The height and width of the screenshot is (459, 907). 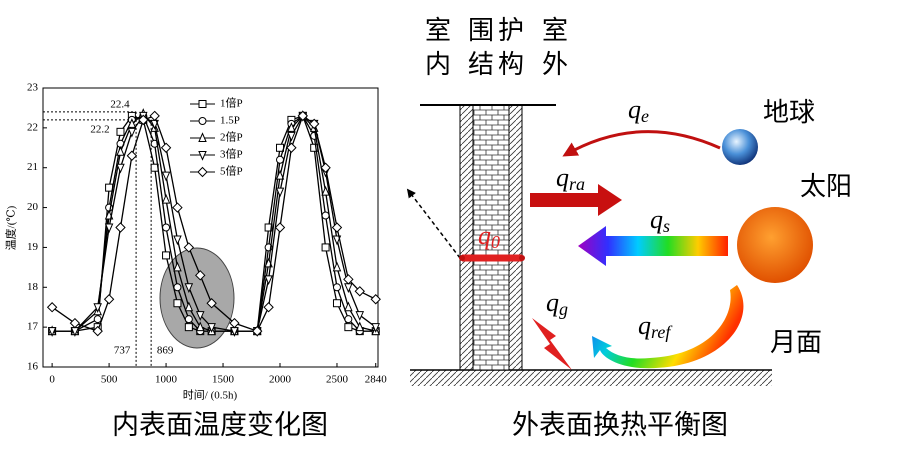 I want to click on y-tick-label: 21, so click(x=32, y=167).